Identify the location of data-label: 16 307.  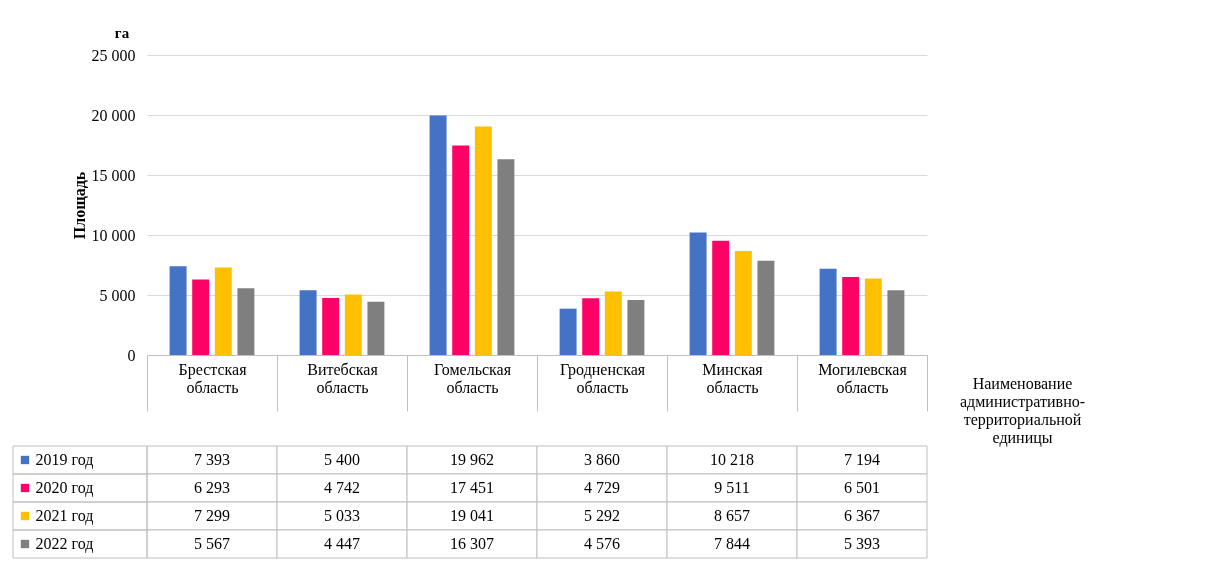
(472, 543).